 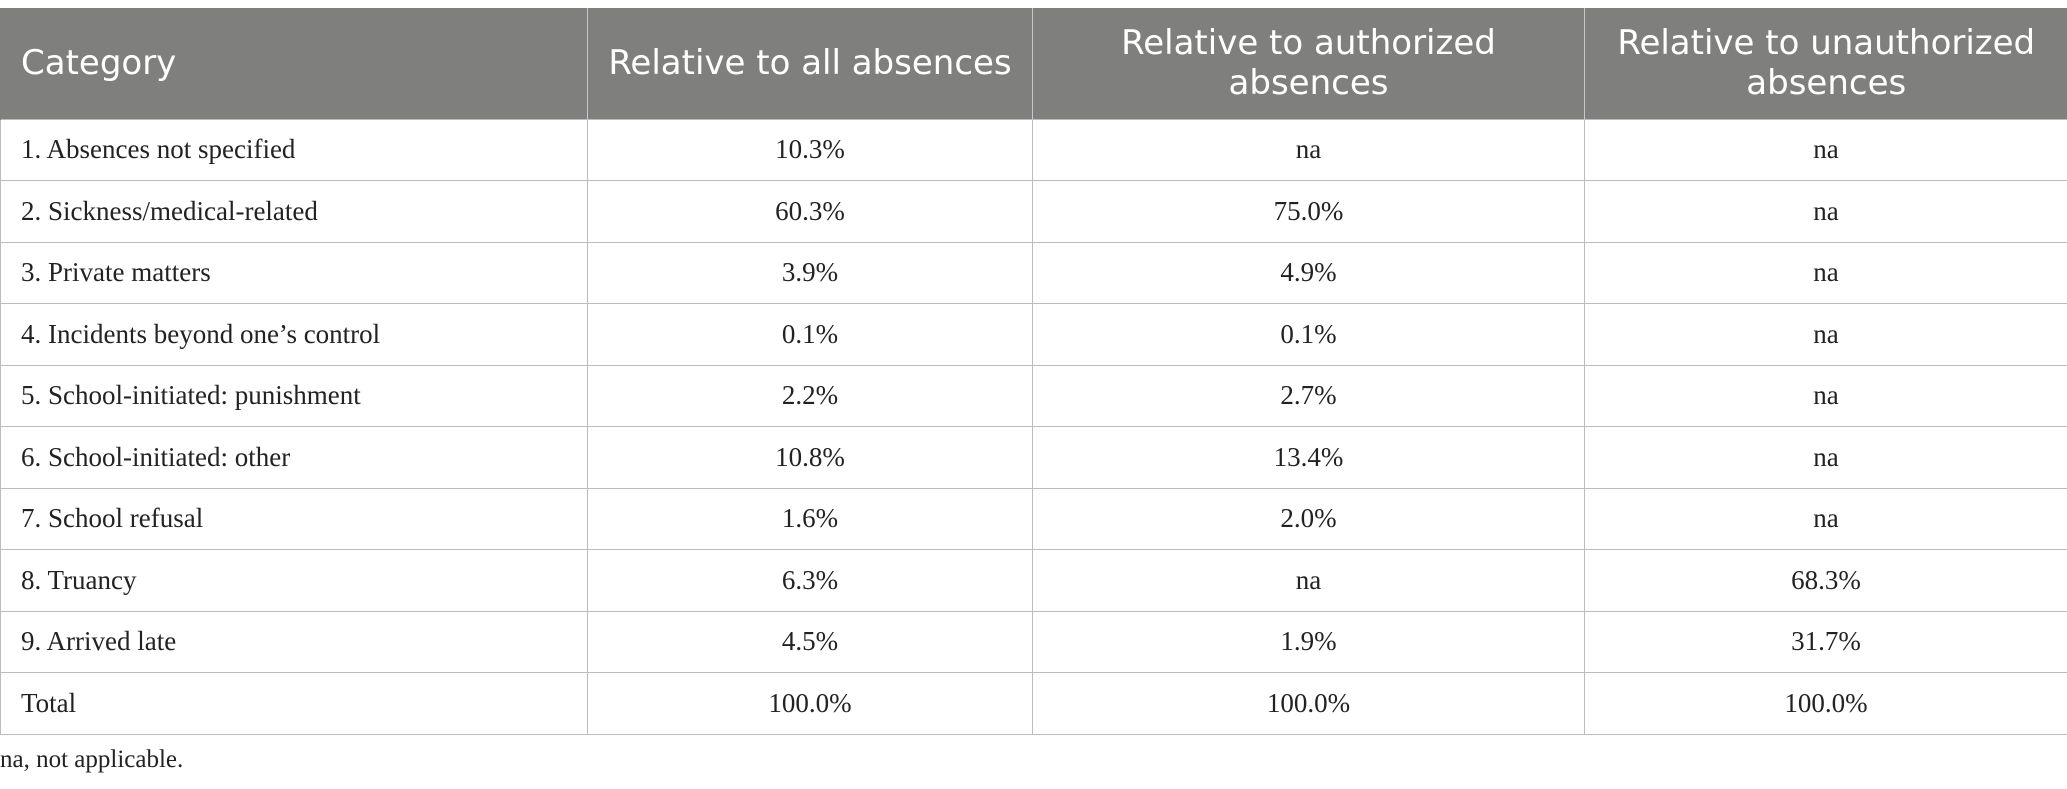 What do you see at coordinates (1308, 211) in the screenshot?
I see `authorized-cell: 75.0%` at bounding box center [1308, 211].